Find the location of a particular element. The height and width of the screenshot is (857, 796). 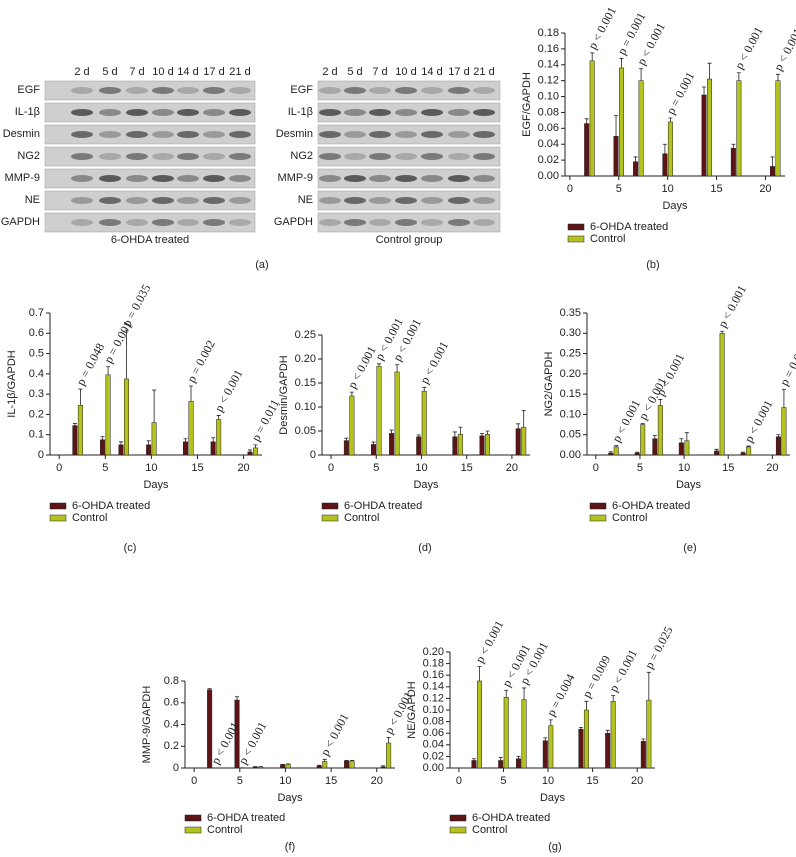

y-tick-label: 0.6 is located at coordinates (36, 333).